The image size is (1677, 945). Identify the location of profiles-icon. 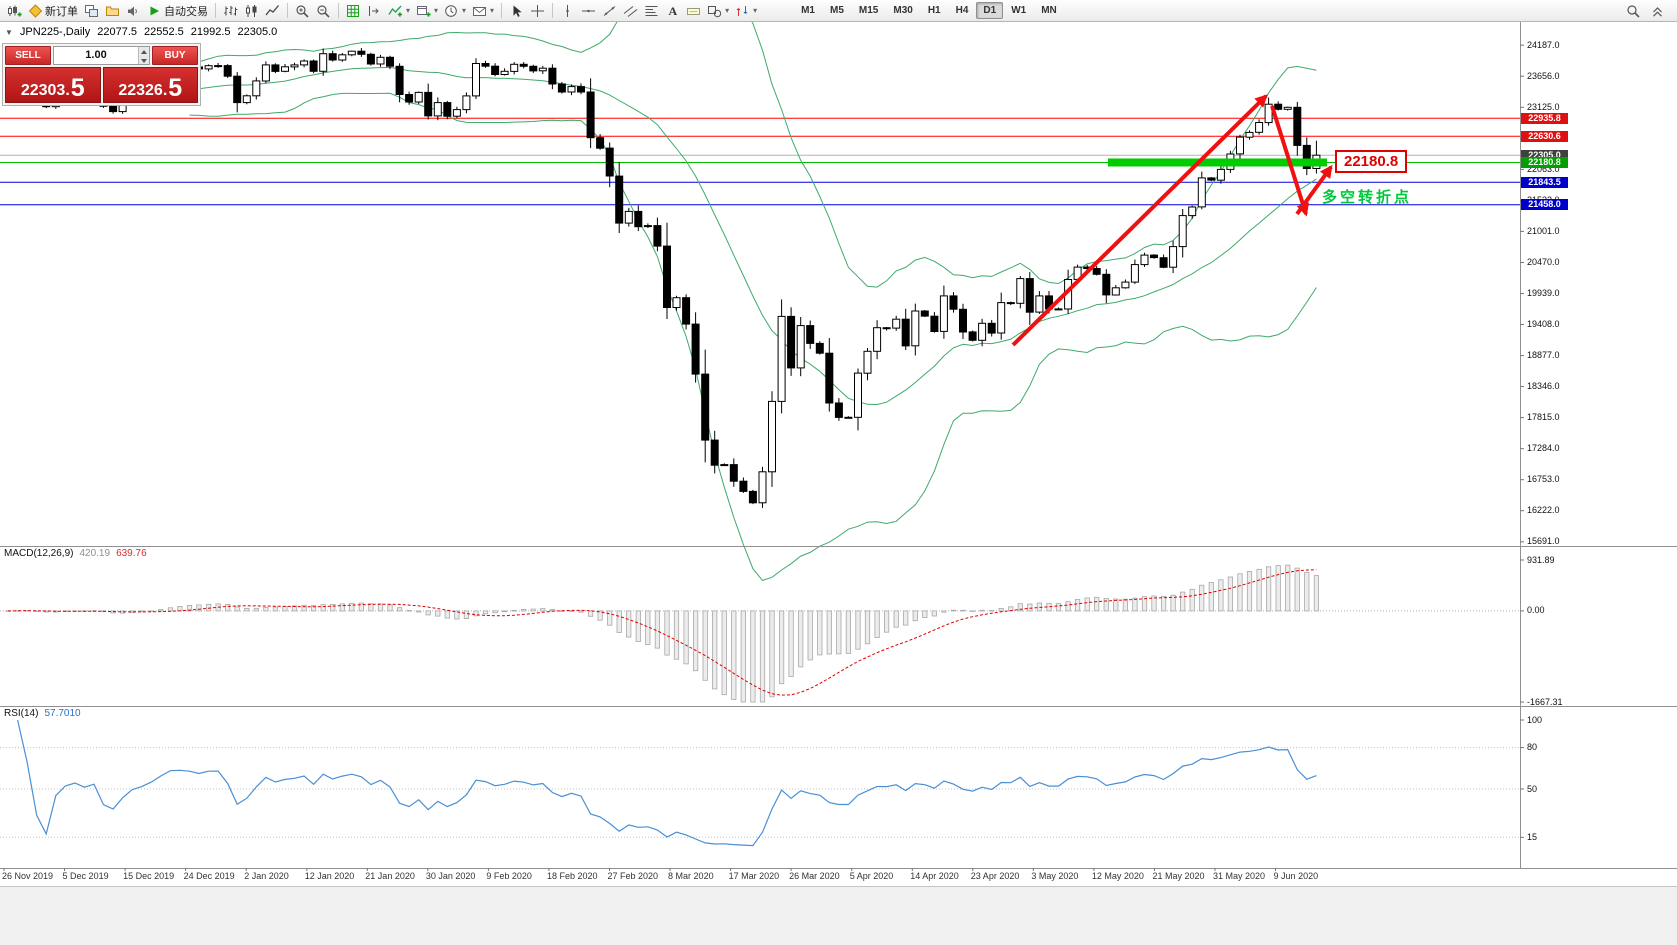
(112, 11).